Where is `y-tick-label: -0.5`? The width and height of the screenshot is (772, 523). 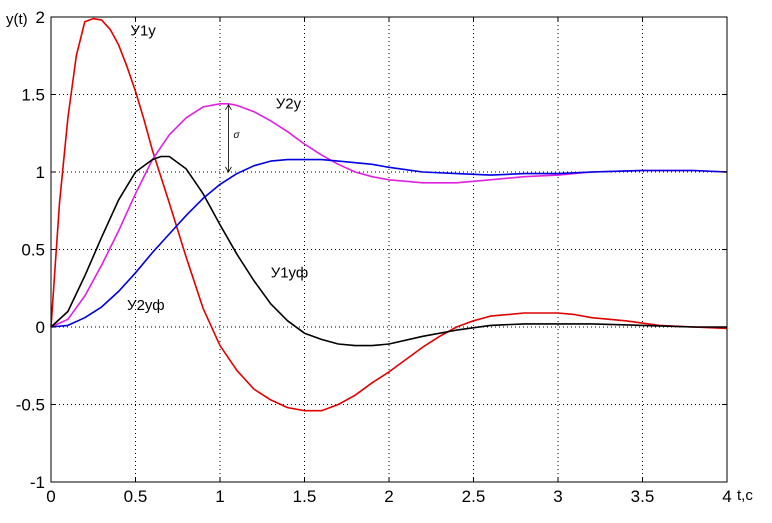 y-tick-label: -0.5 is located at coordinates (30, 405).